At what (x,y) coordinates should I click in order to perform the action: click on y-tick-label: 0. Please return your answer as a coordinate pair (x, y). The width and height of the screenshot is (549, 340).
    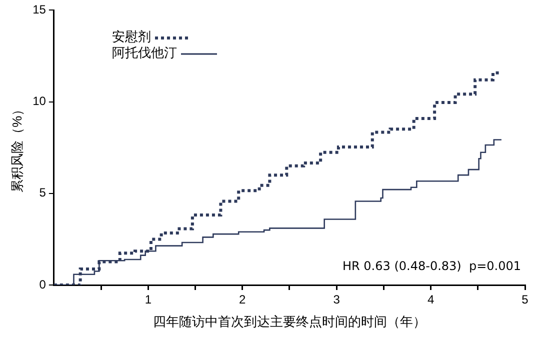
    Looking at the image, I should click on (42, 284).